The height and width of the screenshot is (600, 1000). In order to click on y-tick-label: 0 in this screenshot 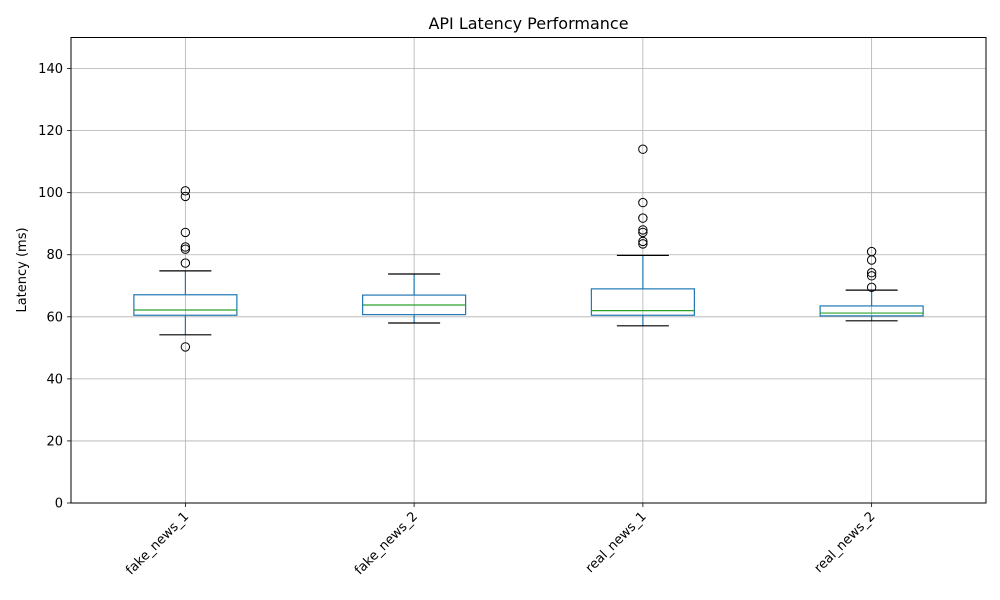, I will do `click(59, 504)`.